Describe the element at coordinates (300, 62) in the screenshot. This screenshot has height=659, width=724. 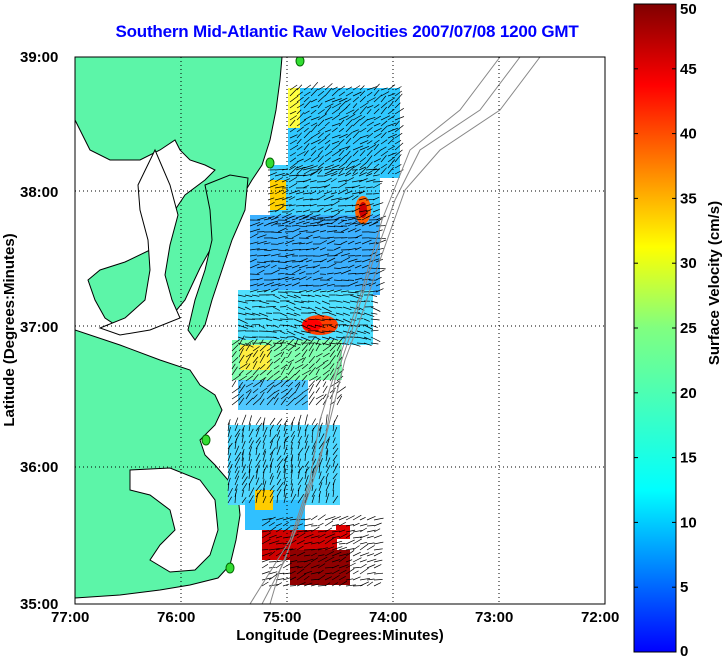
I see `station-marker` at that location.